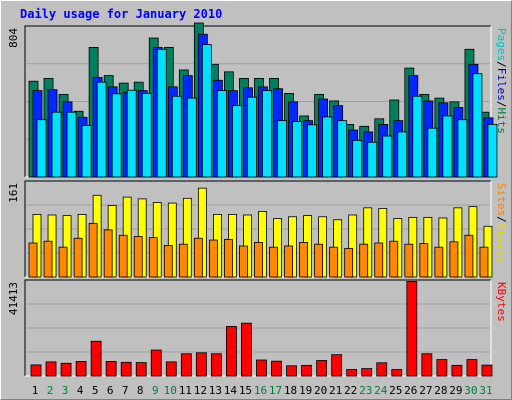 The height and width of the screenshot is (400, 512). What do you see at coordinates (501, 199) in the screenshot?
I see `legend-entry: Sites` at bounding box center [501, 199].